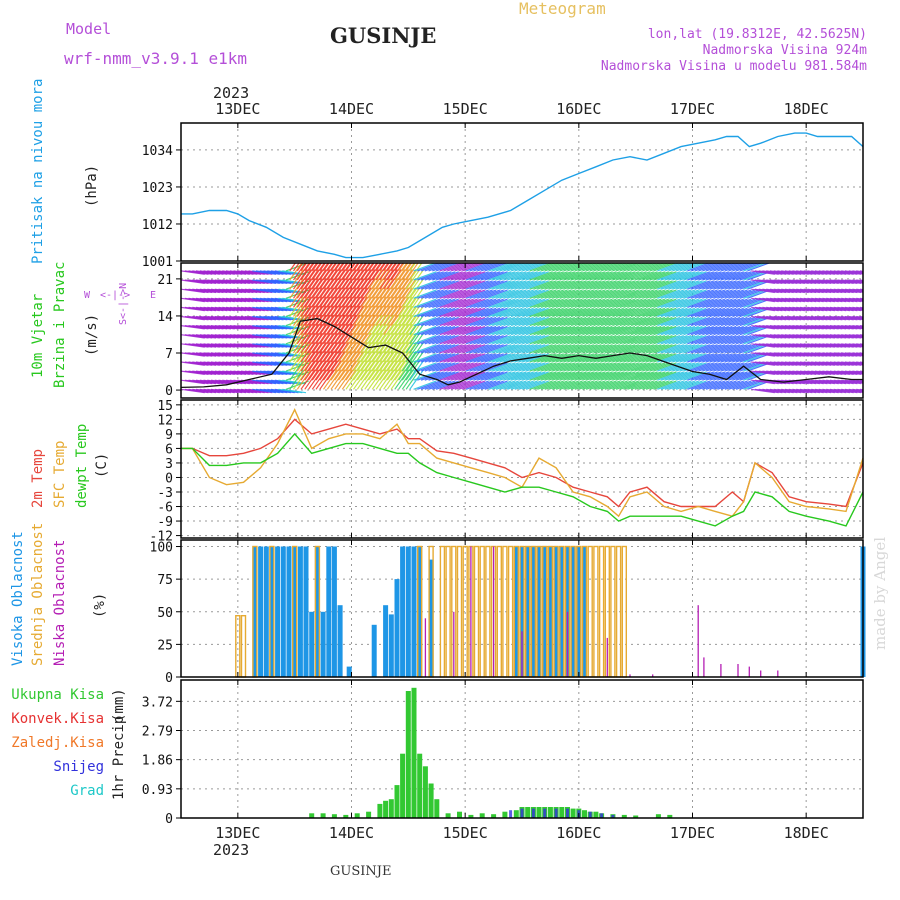  I want to click on ytick-label: 1012, so click(157, 225).